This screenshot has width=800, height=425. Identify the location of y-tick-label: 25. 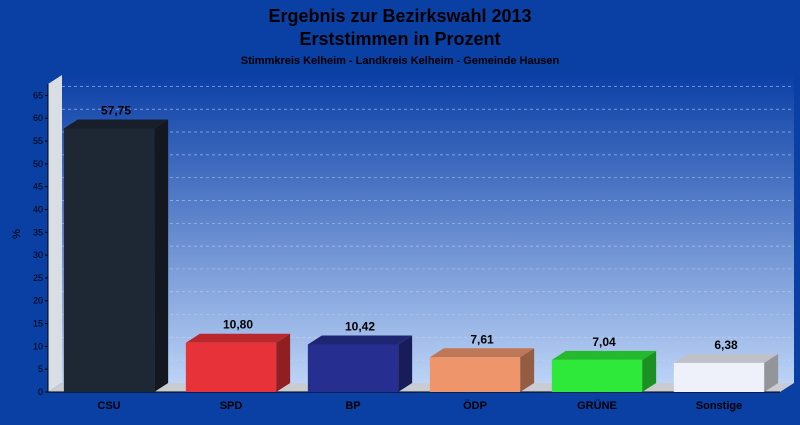
(38, 278).